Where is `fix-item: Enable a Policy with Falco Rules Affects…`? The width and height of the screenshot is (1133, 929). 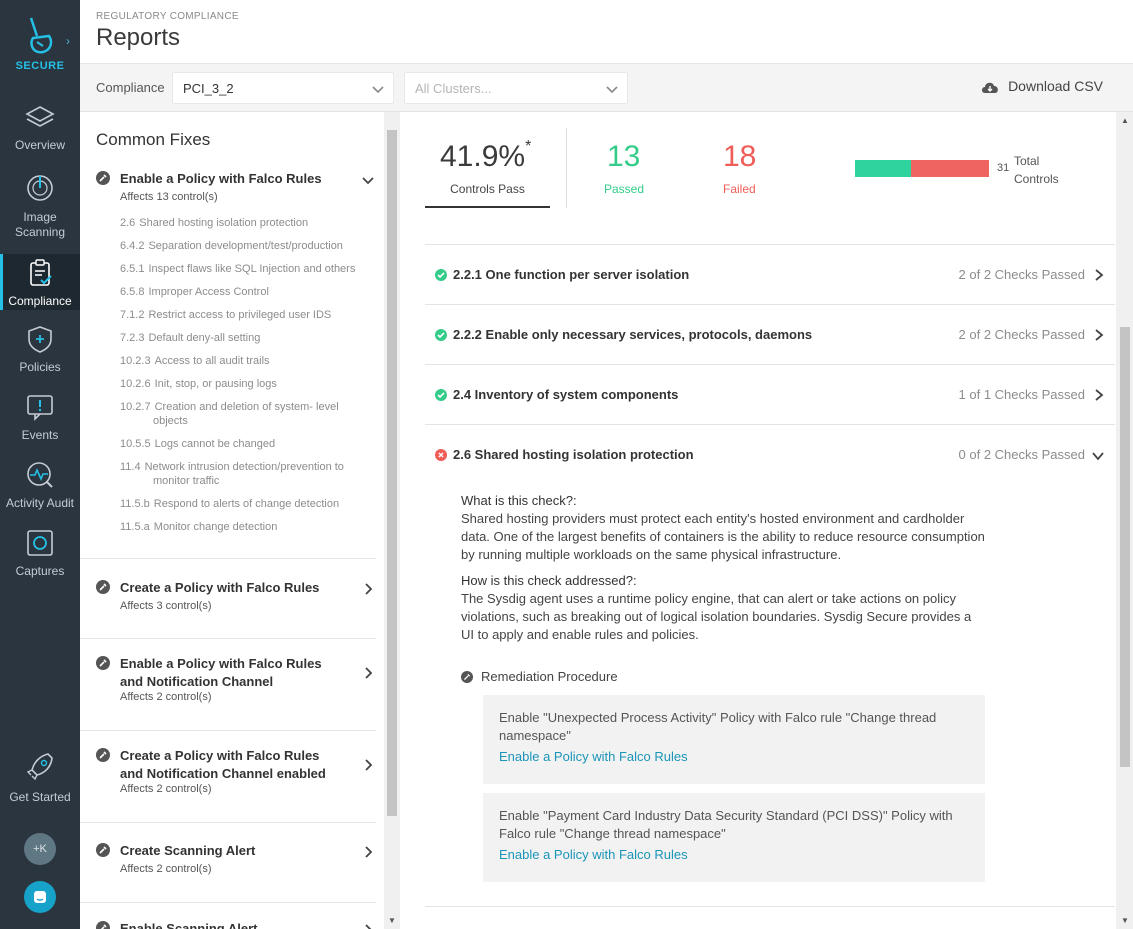 fix-item: Enable a Policy with Falco Rules Affects… is located at coordinates (236, 186).